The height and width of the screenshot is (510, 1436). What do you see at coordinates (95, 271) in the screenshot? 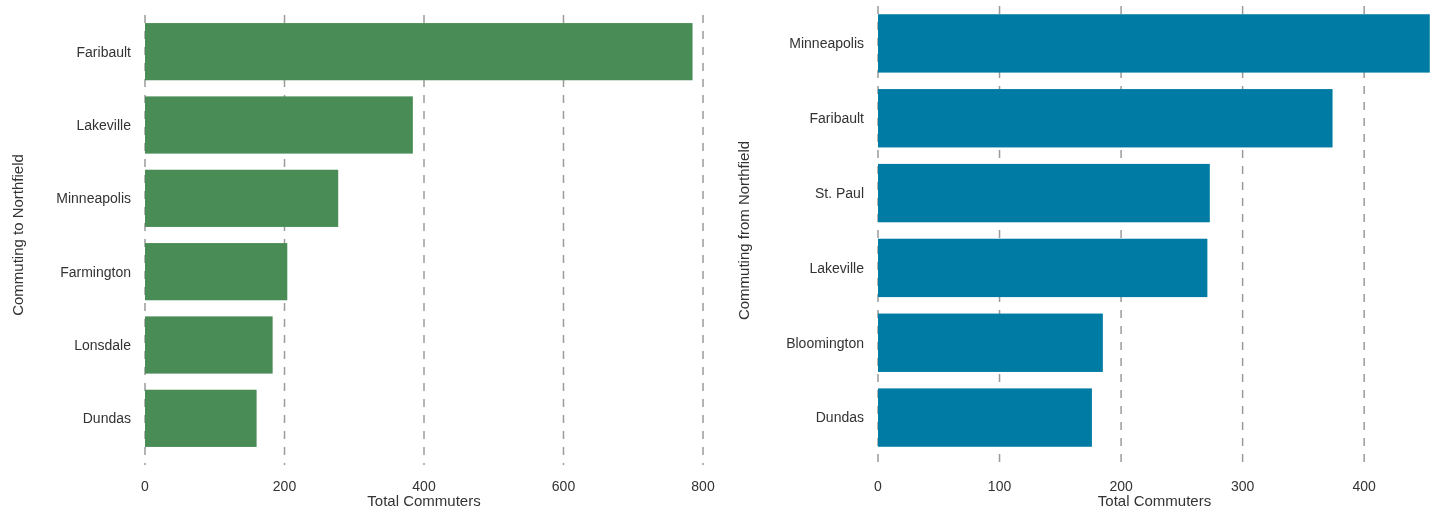
I see `y-tick-label: Farmington` at bounding box center [95, 271].